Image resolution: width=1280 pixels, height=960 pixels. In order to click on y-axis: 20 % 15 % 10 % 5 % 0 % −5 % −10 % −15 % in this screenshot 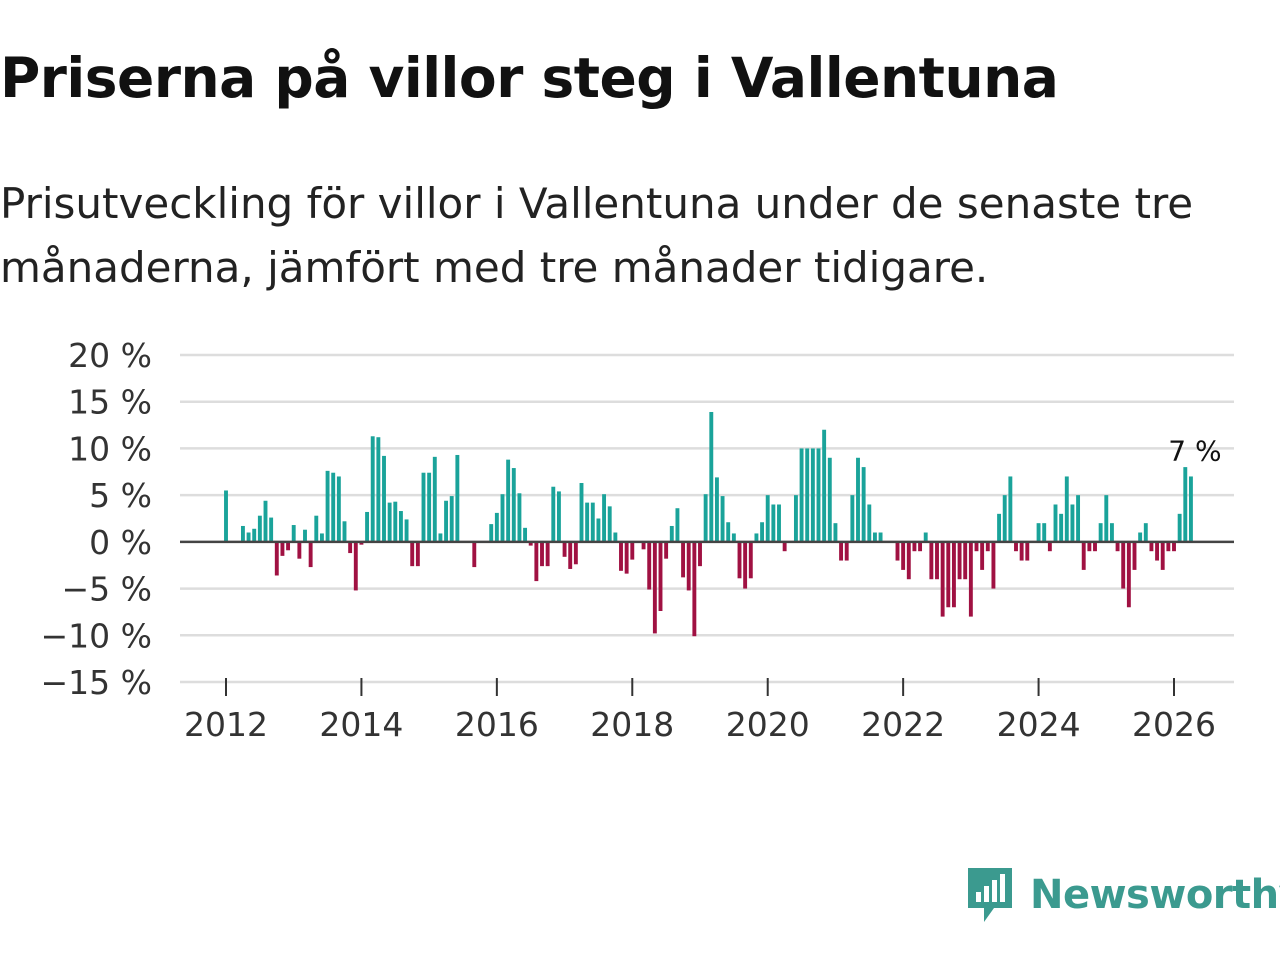, I will do `click(97, 519)`.